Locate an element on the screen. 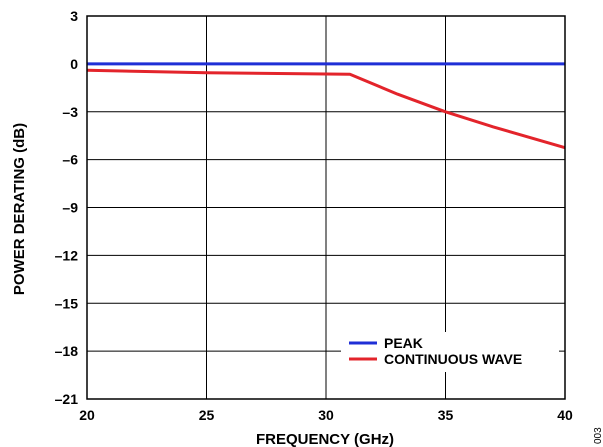 The width and height of the screenshot is (603, 447). legend: PEAK CONTINUOUS WAVE is located at coordinates (450, 352).